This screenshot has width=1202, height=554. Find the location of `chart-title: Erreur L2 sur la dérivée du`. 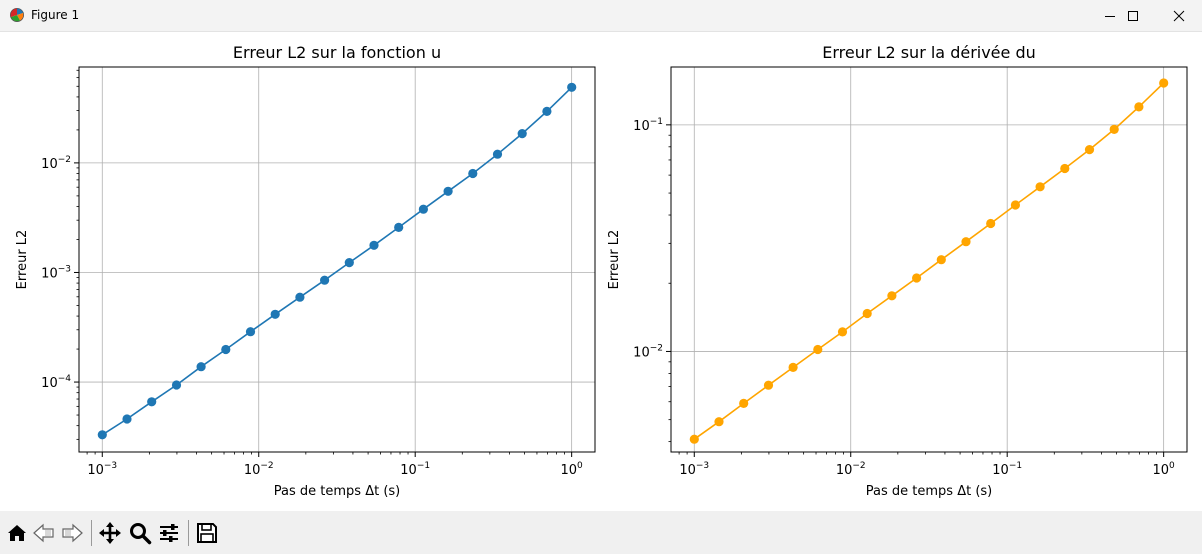

chart-title: Erreur L2 sur la dérivée du is located at coordinates (929, 52).